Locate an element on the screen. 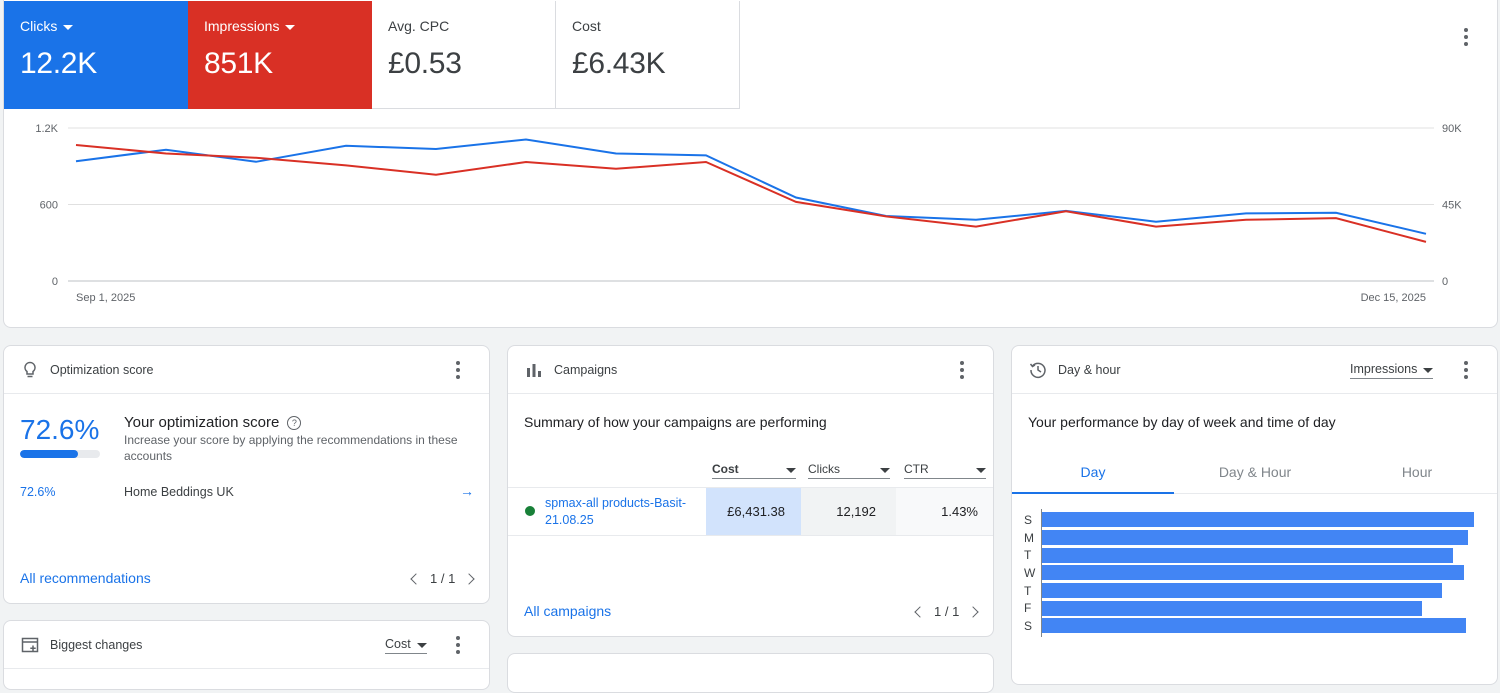 The image size is (1500, 693). y-left-tick-label: 1.2K is located at coordinates (46, 129).